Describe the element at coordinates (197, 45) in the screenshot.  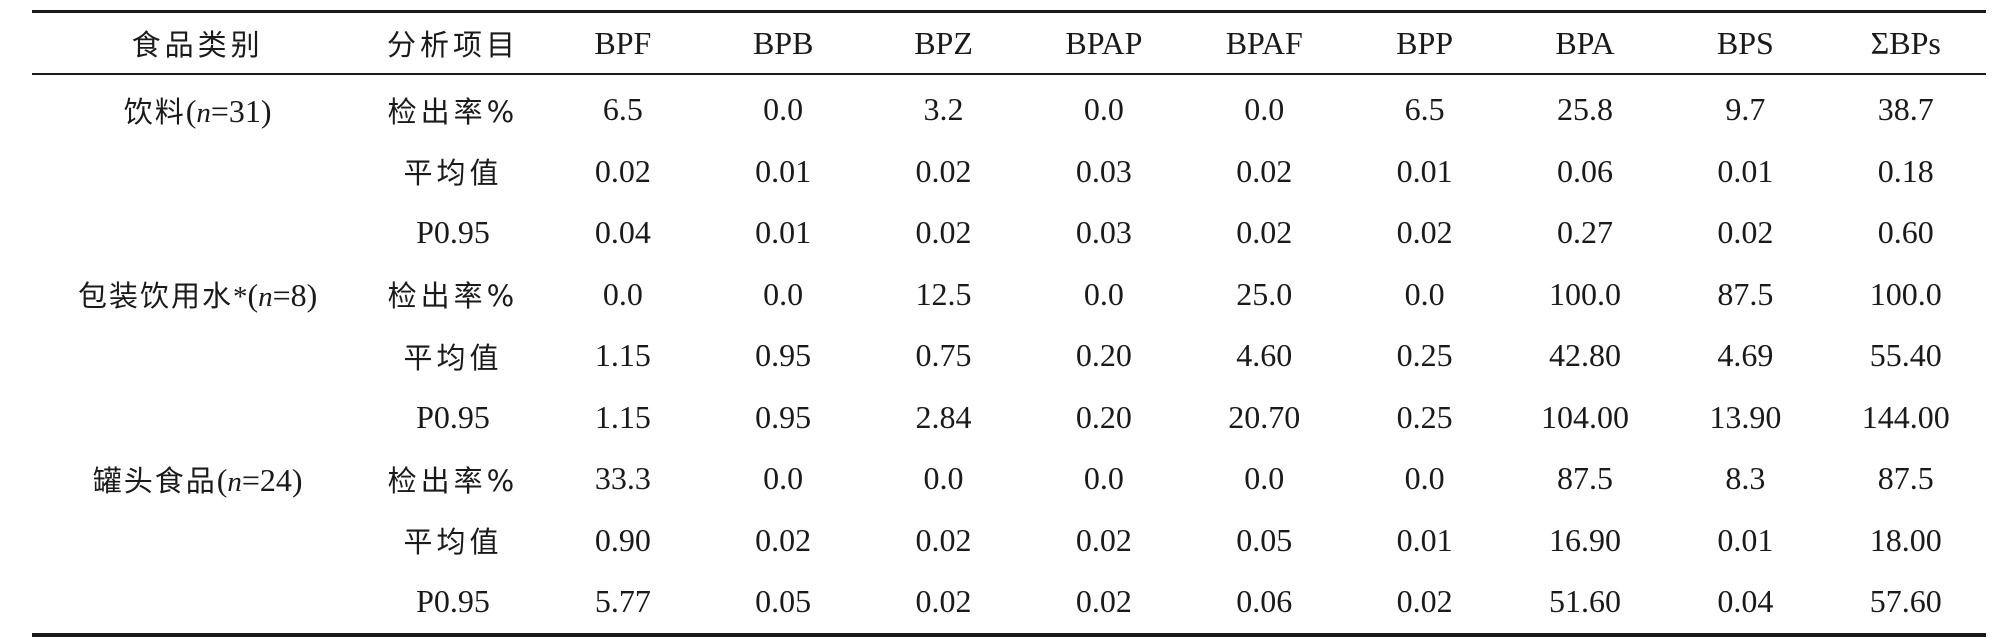
I see `header-category: 食品类别` at that location.